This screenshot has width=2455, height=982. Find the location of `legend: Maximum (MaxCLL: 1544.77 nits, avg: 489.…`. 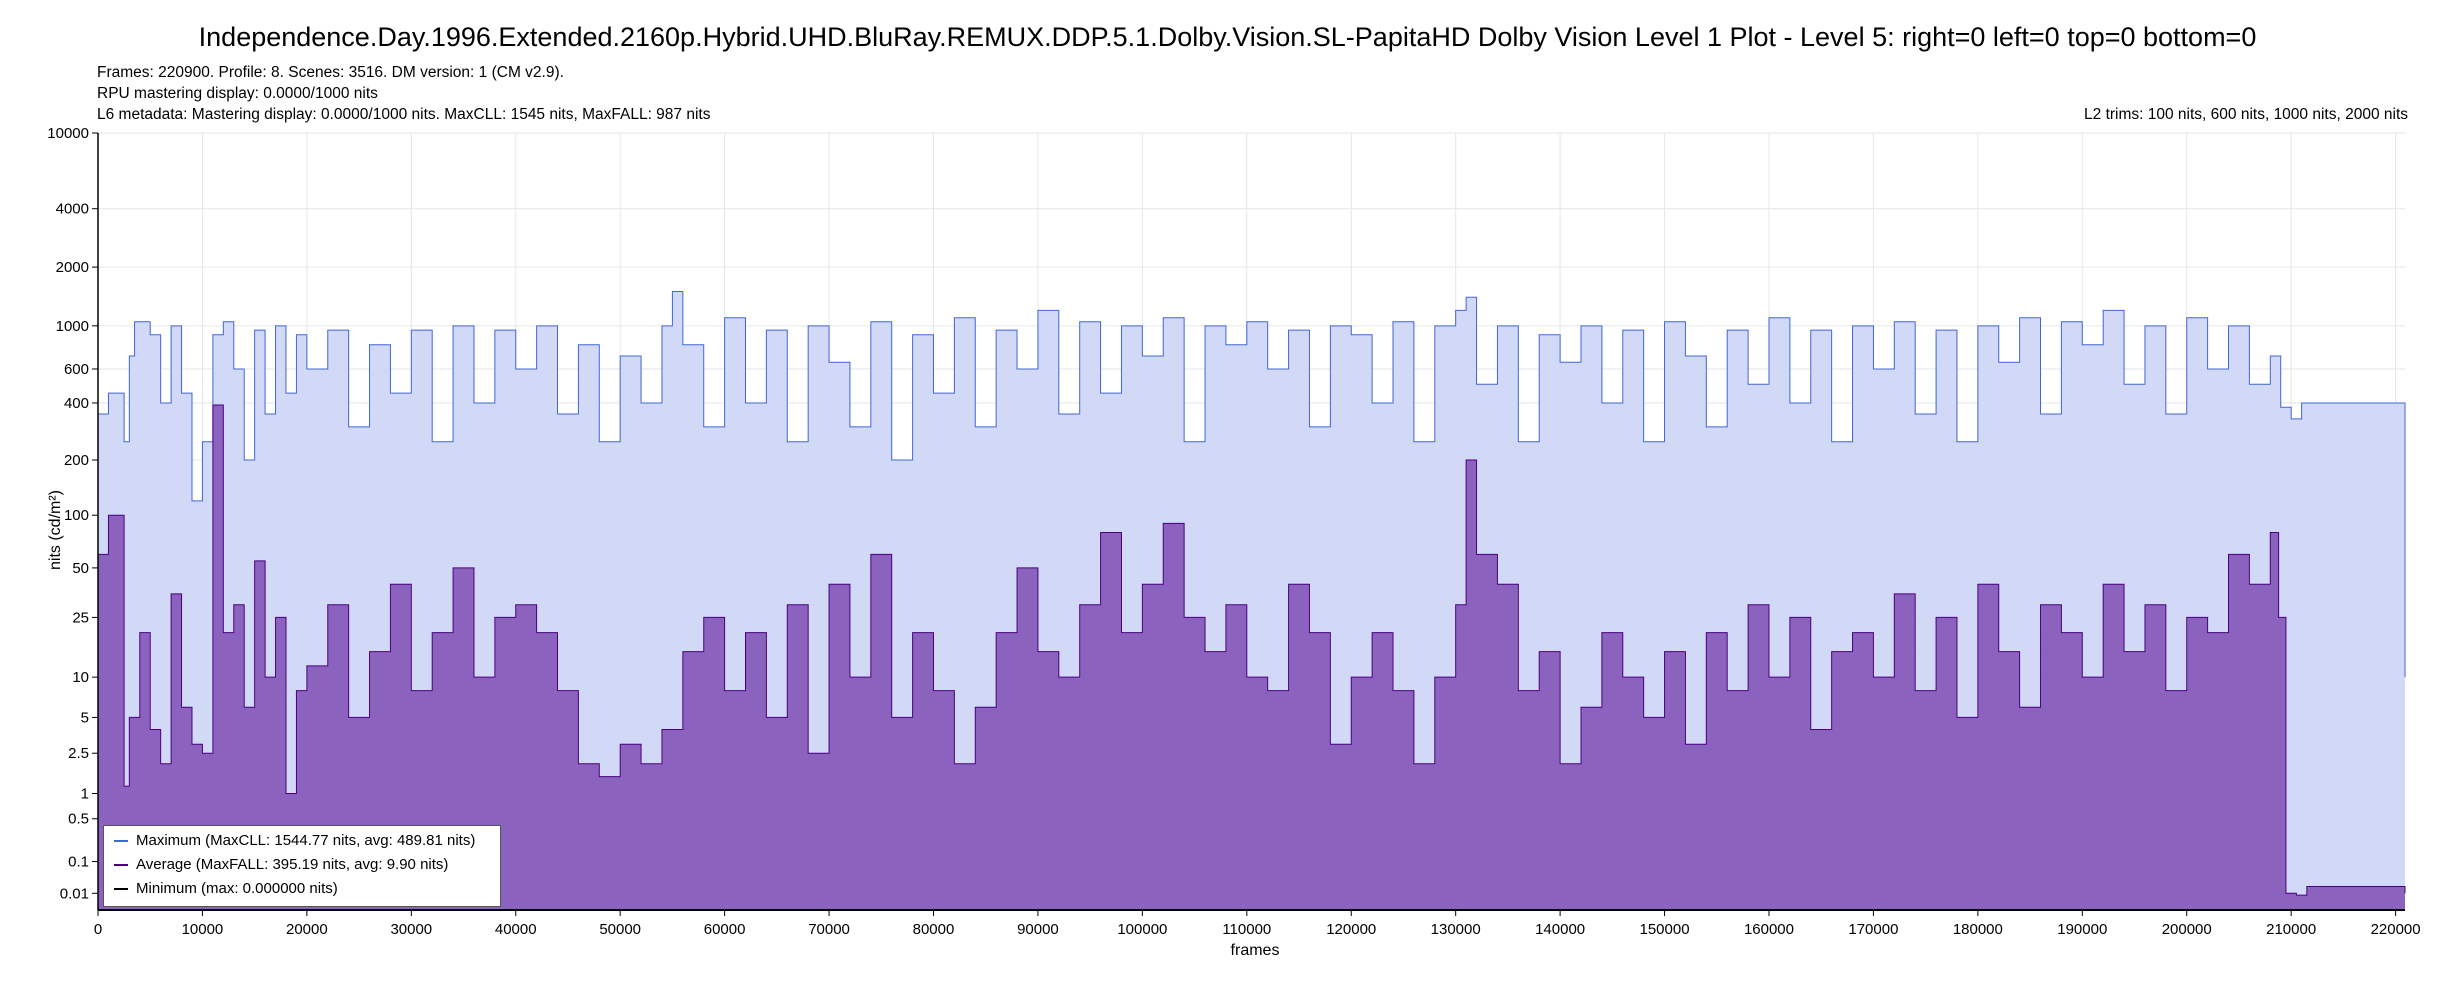

legend: Maximum (MaxCLL: 1544.77 nits, avg: 489.… is located at coordinates (302, 866).